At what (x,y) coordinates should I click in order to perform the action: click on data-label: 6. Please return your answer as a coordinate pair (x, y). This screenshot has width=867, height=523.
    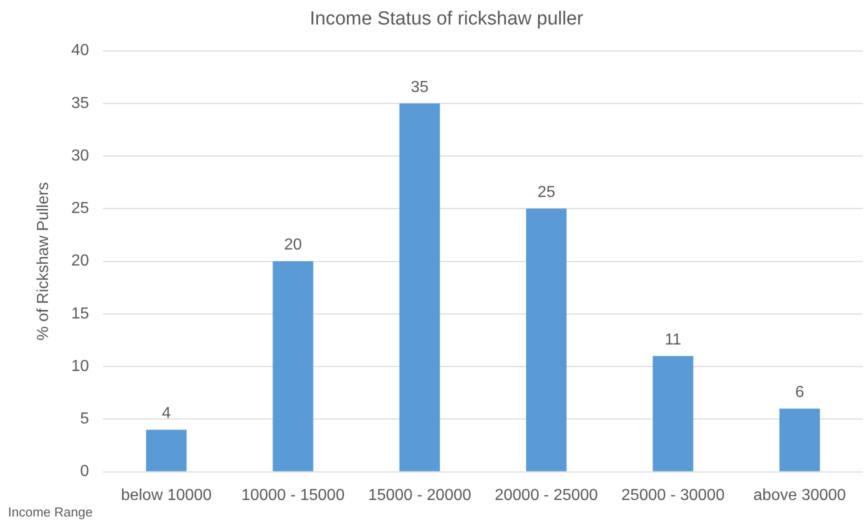
    Looking at the image, I should click on (799, 393).